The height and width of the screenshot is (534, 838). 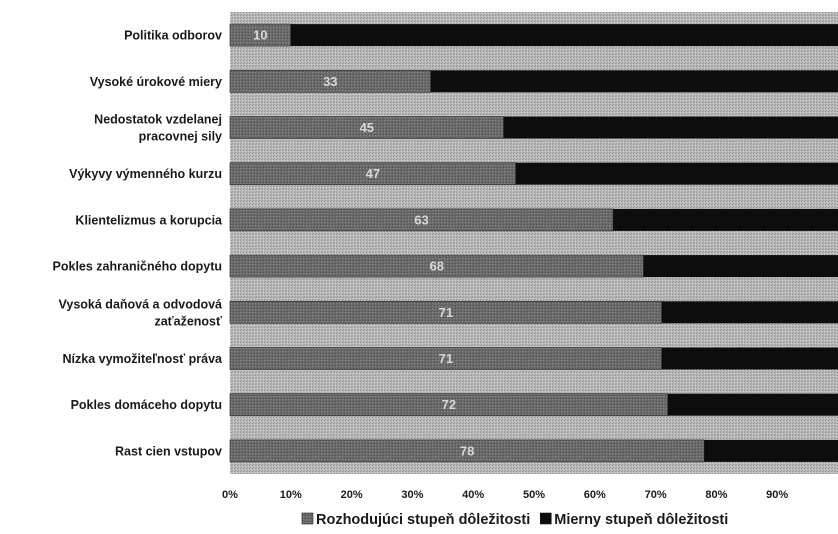 What do you see at coordinates (230, 495) in the screenshot?
I see `x-tick-label: 0%` at bounding box center [230, 495].